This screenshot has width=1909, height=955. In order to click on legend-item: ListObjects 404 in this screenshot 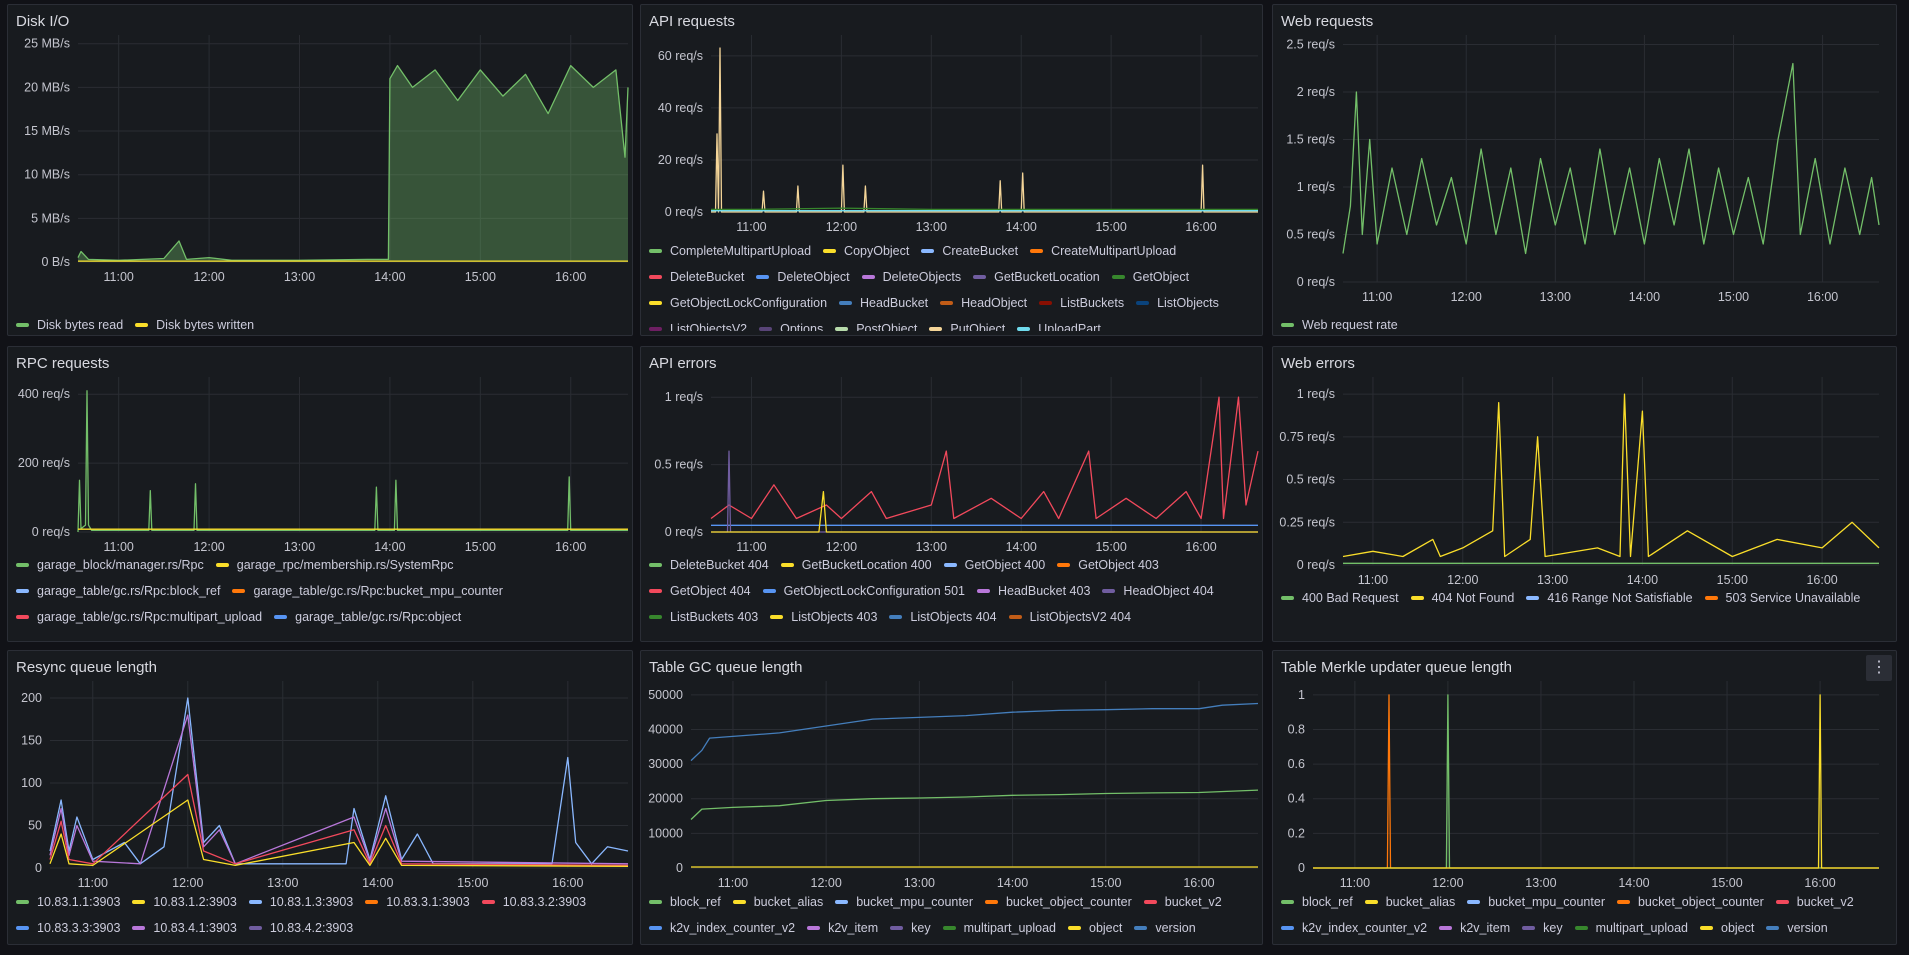, I will do `click(943, 617)`.